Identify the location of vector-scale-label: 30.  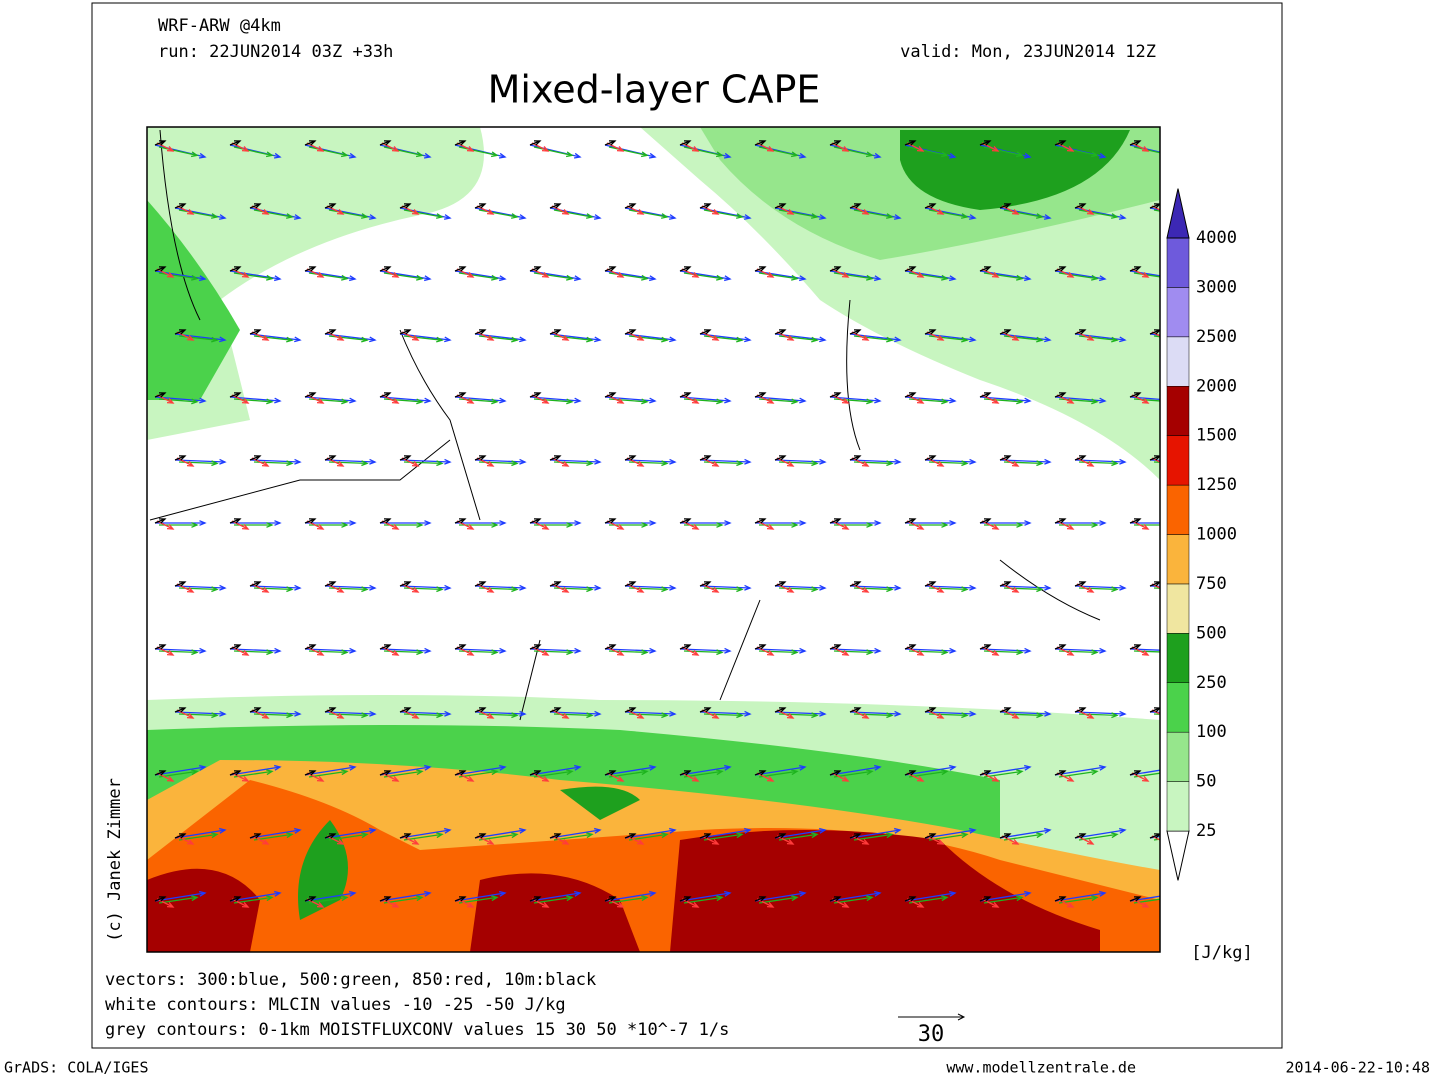
(931, 1034).